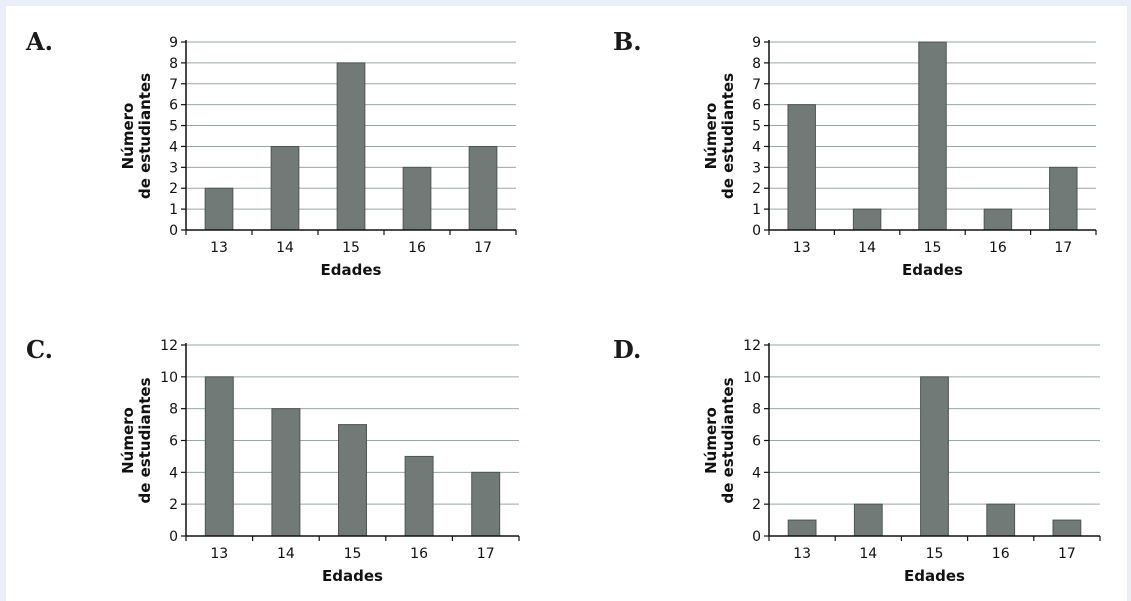  Describe the element at coordinates (627, 349) in the screenshot. I see `option-letter: D.` at that location.